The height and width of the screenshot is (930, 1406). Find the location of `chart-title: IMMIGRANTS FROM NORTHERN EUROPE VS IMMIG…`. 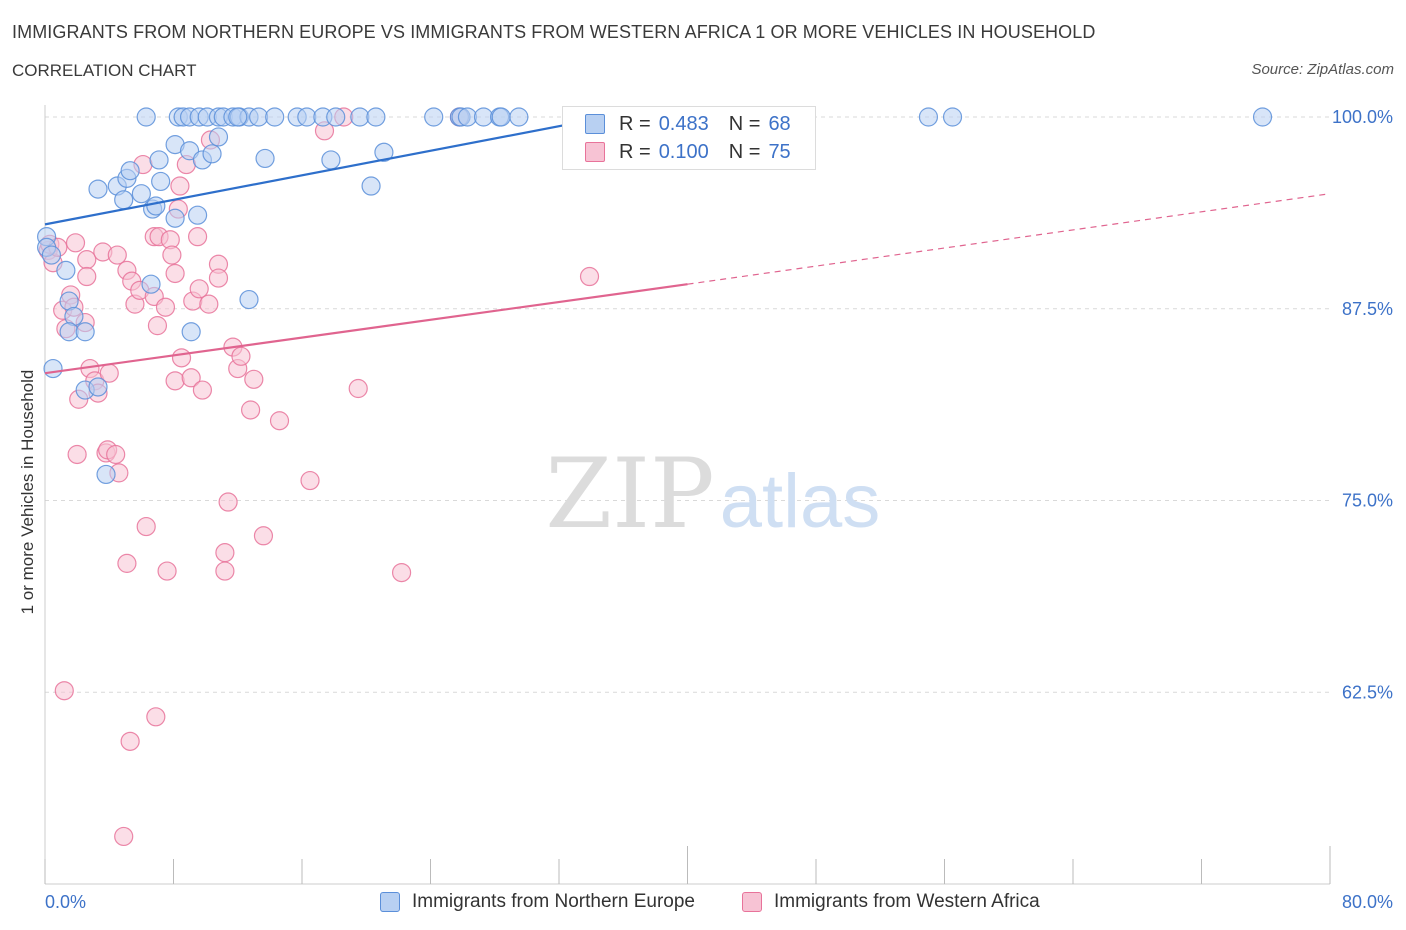

chart-title: IMMIGRANTS FROM NORTHERN EUROPE VS IMMIG… is located at coordinates (554, 32).